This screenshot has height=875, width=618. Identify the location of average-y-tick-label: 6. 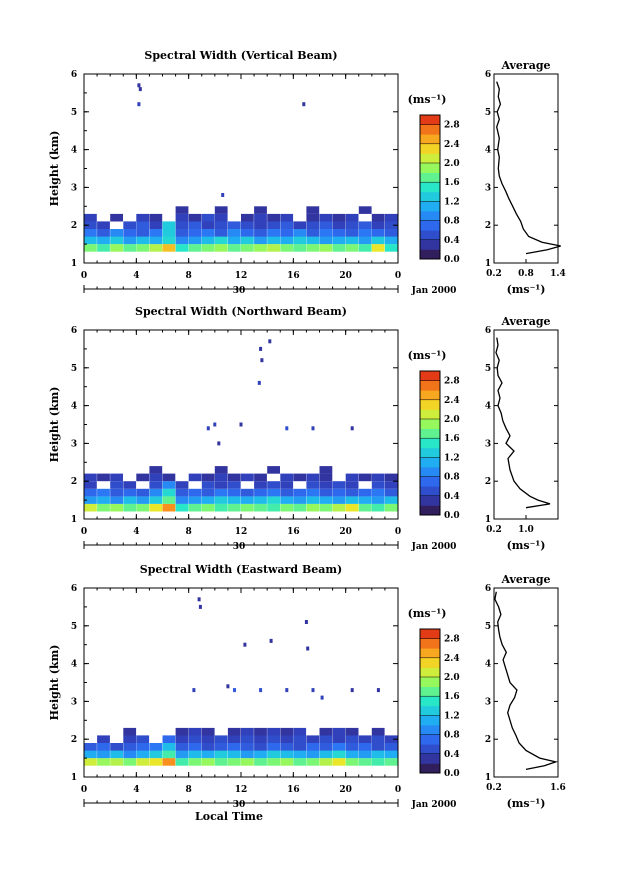
(488, 589).